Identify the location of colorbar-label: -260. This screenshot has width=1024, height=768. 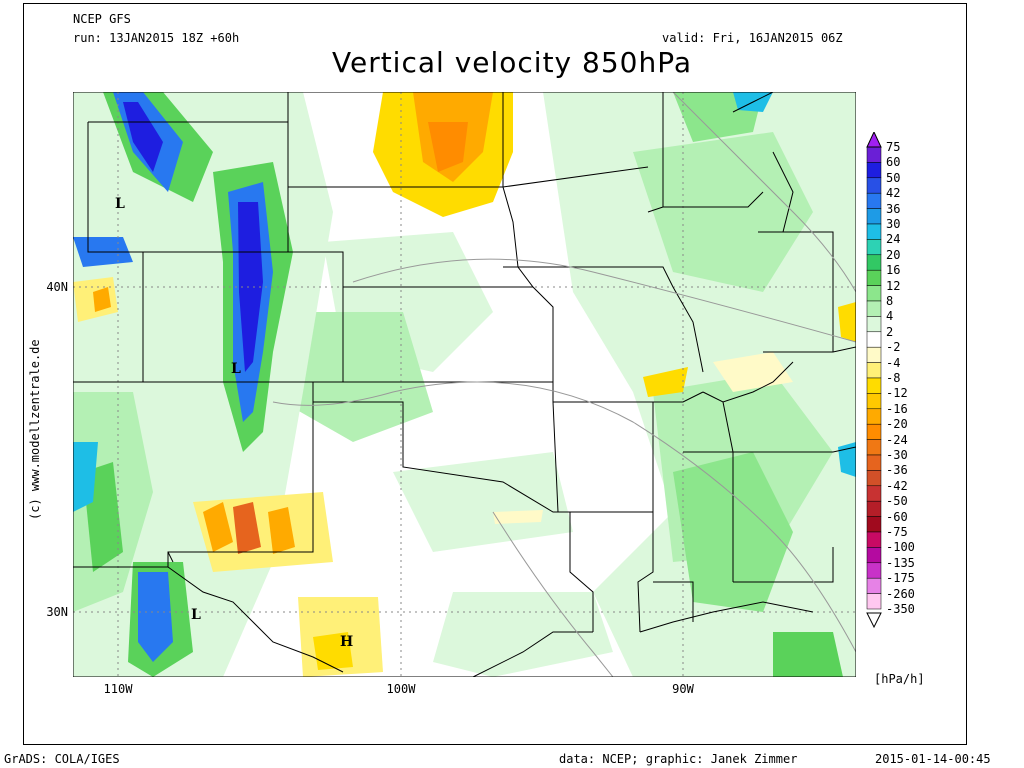
(900, 593).